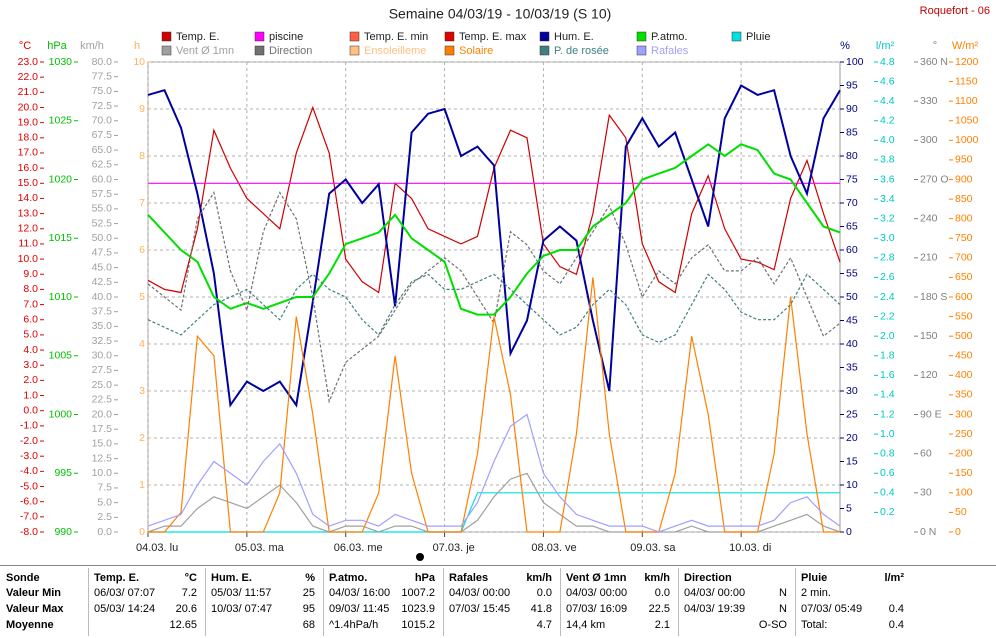  I want to click on y-tick-label: 25, so click(852, 414).